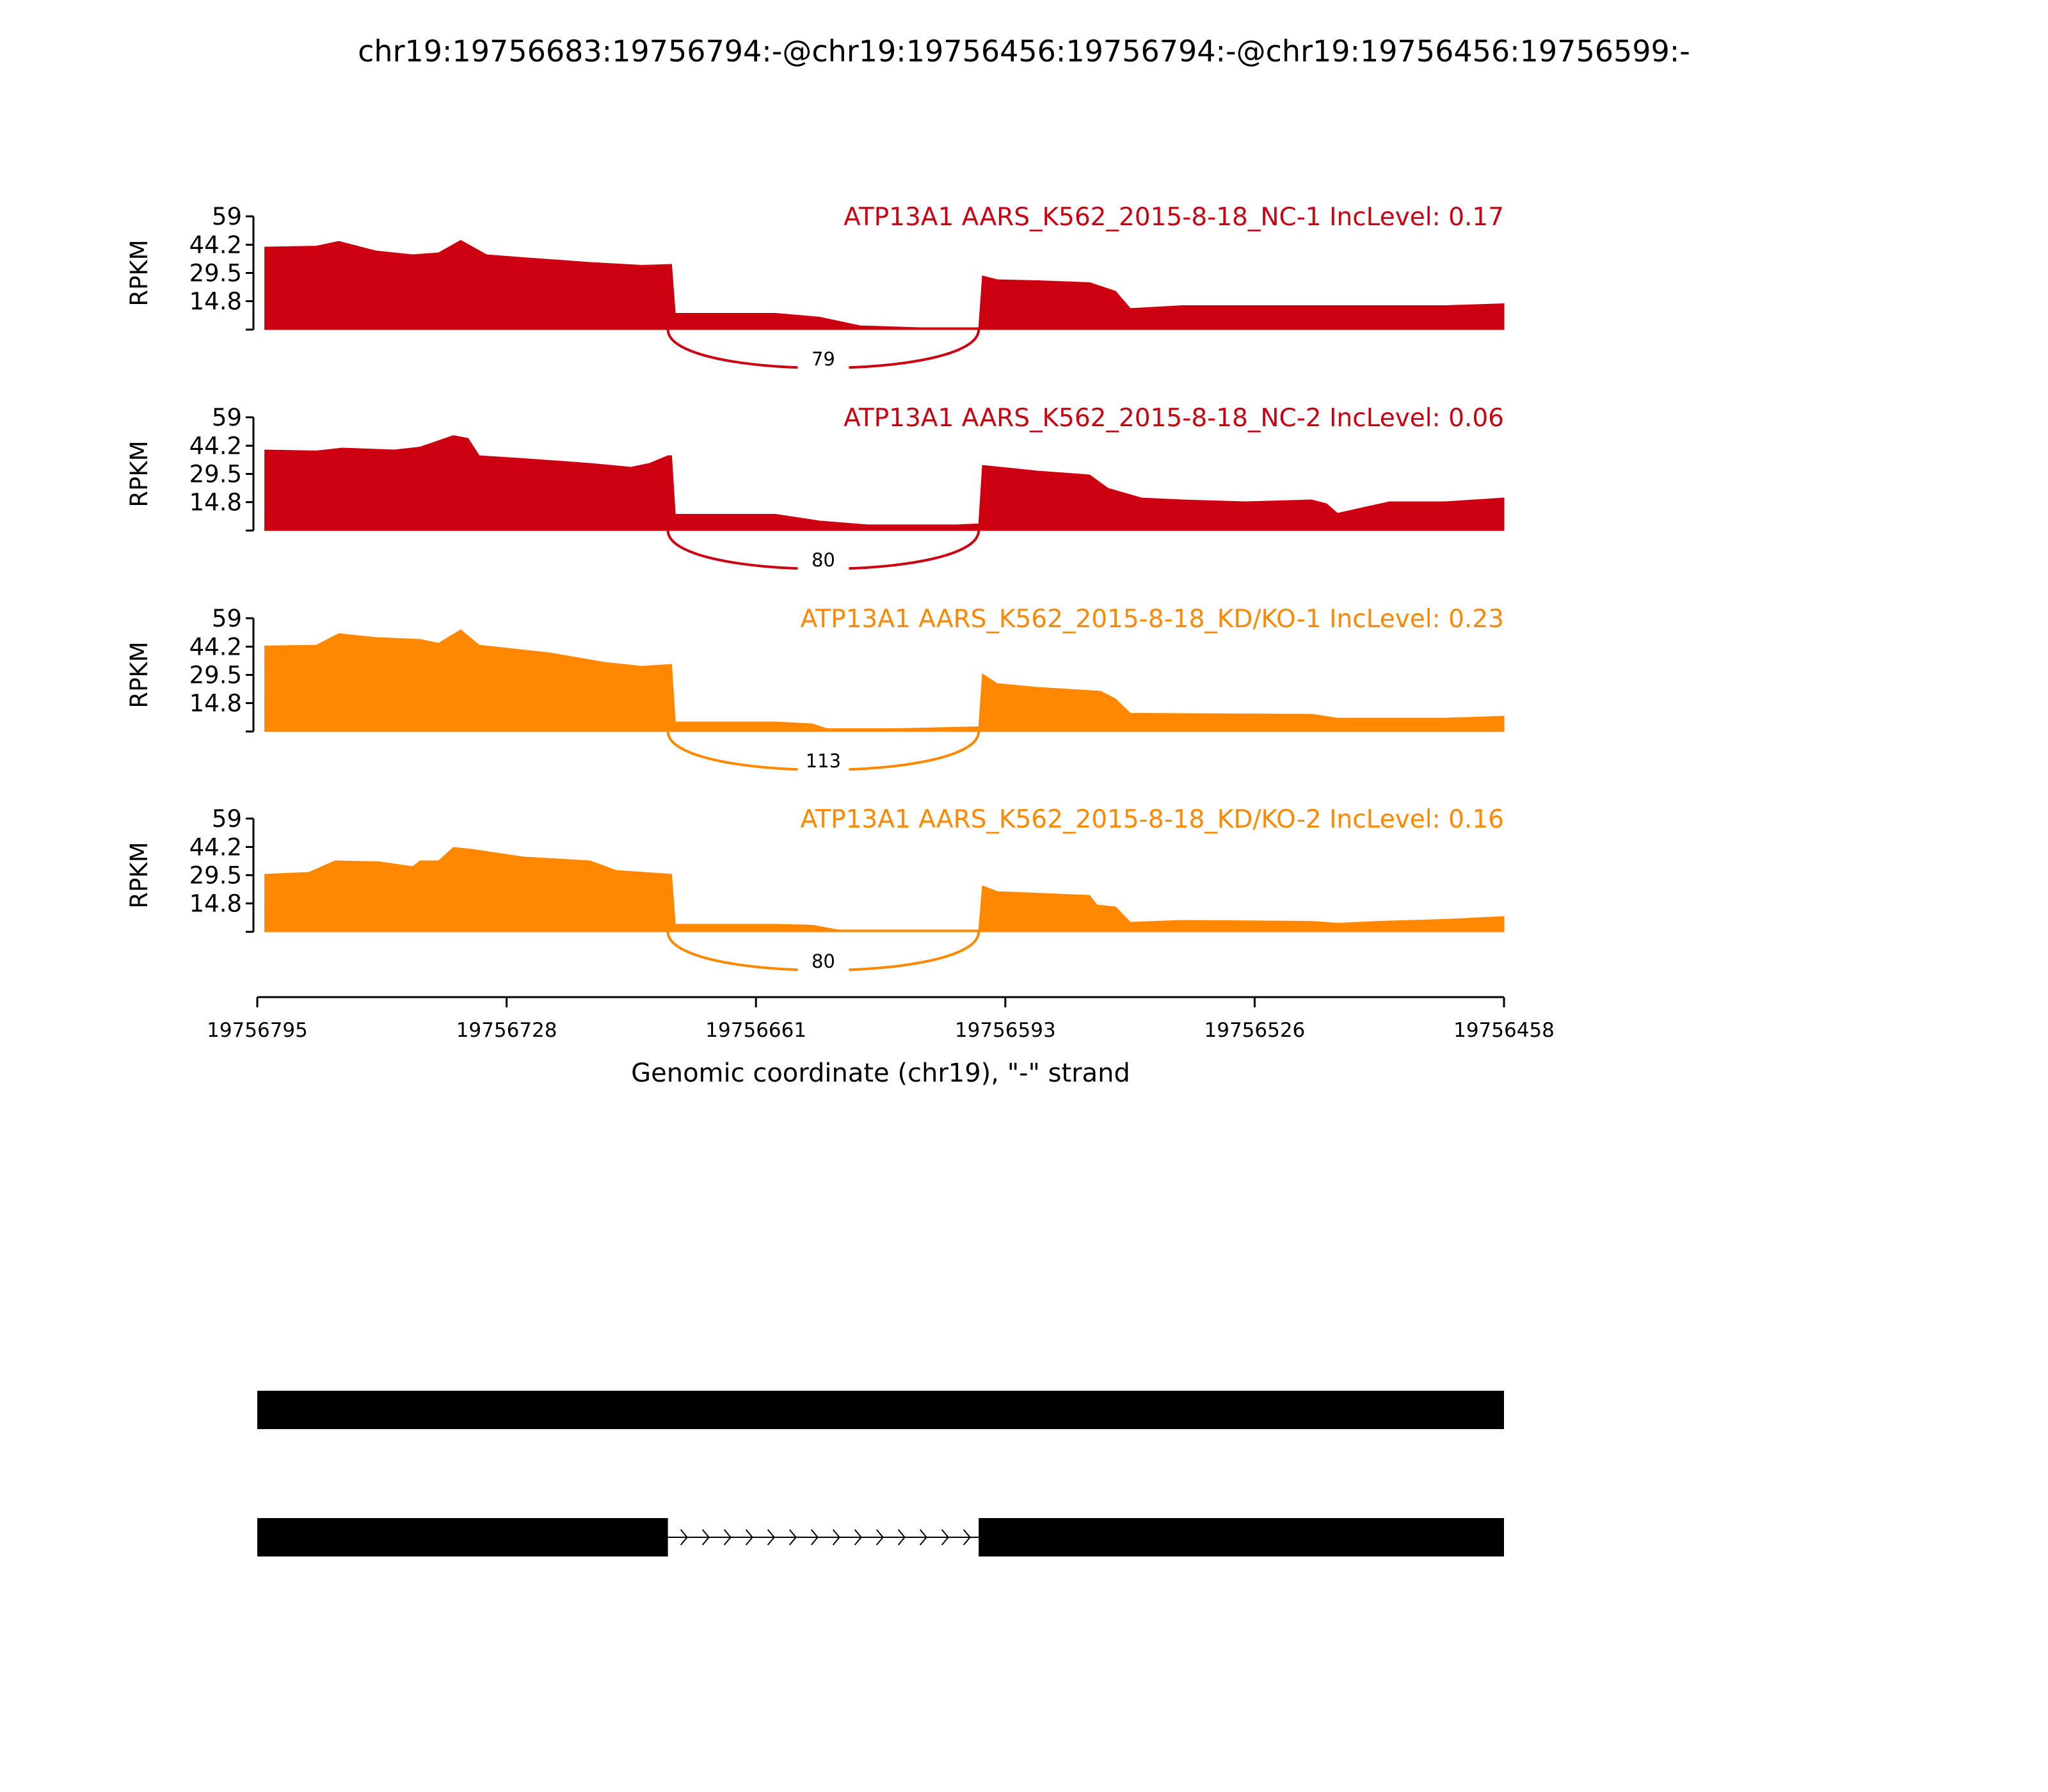 This screenshot has width=2048, height=1792. I want to click on x-tick-label: 19756458, so click(1504, 1030).